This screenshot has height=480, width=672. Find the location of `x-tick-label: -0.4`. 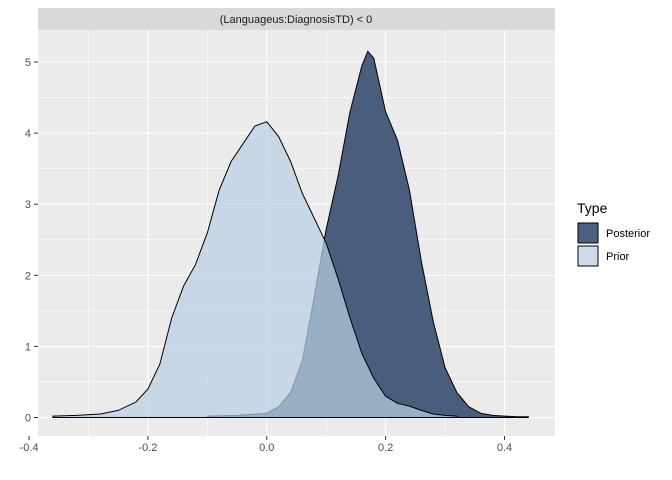

x-tick-label: -0.4 is located at coordinates (29, 448).